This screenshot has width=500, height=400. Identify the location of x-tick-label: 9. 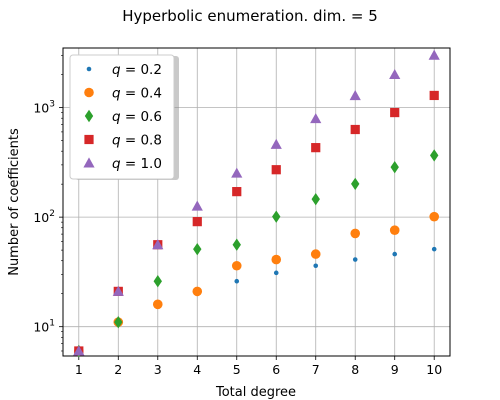
(395, 369).